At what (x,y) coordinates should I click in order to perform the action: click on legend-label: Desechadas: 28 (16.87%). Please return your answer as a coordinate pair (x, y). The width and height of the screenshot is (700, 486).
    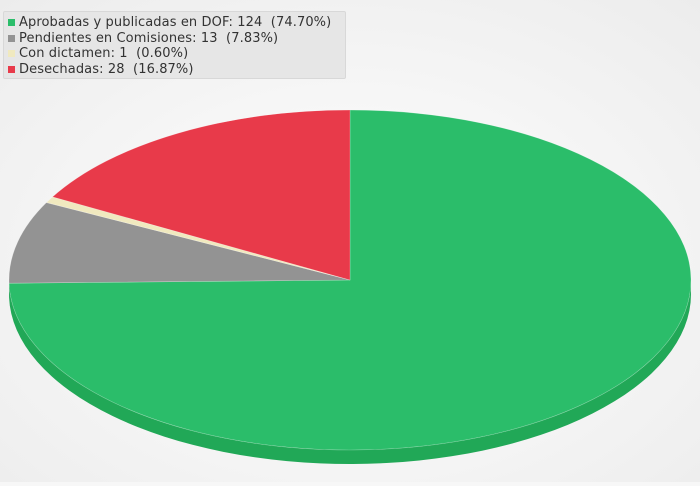
    Looking at the image, I should click on (106, 69).